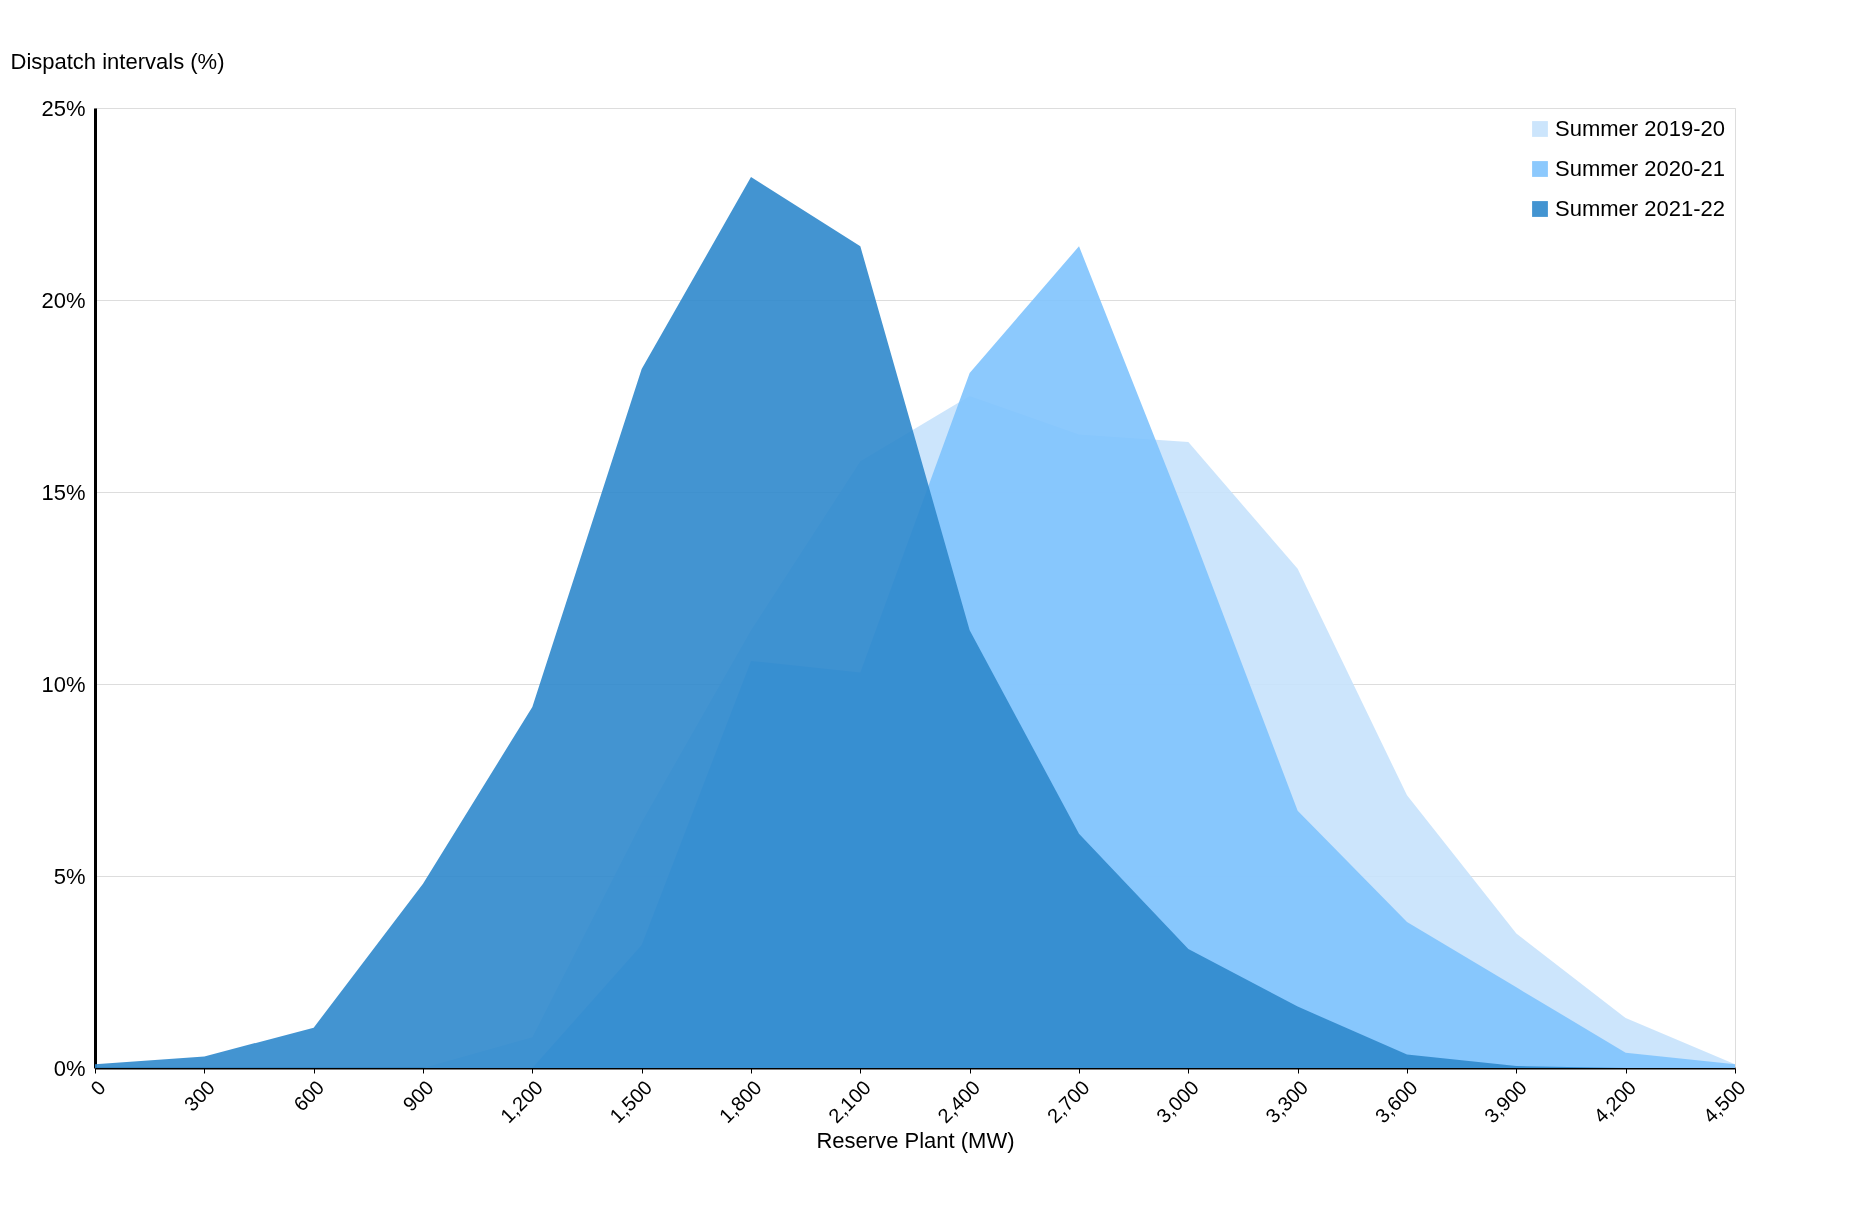 The image size is (1855, 1219). Describe the element at coordinates (63, 492) in the screenshot. I see `y-tick-label: 15%` at that location.